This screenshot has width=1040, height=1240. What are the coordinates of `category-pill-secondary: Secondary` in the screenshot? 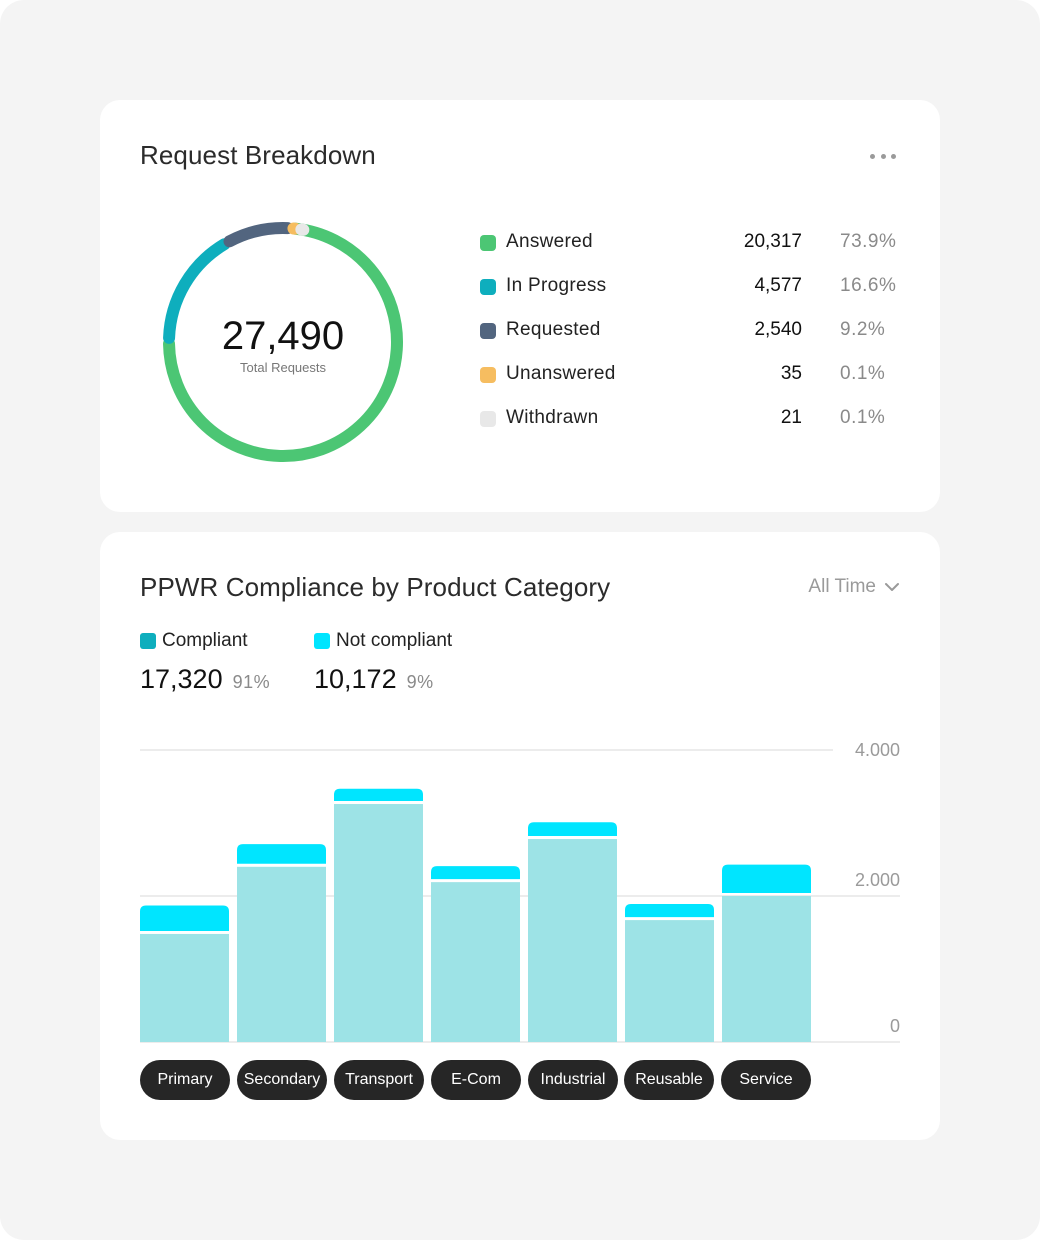 It's located at (282, 1080).